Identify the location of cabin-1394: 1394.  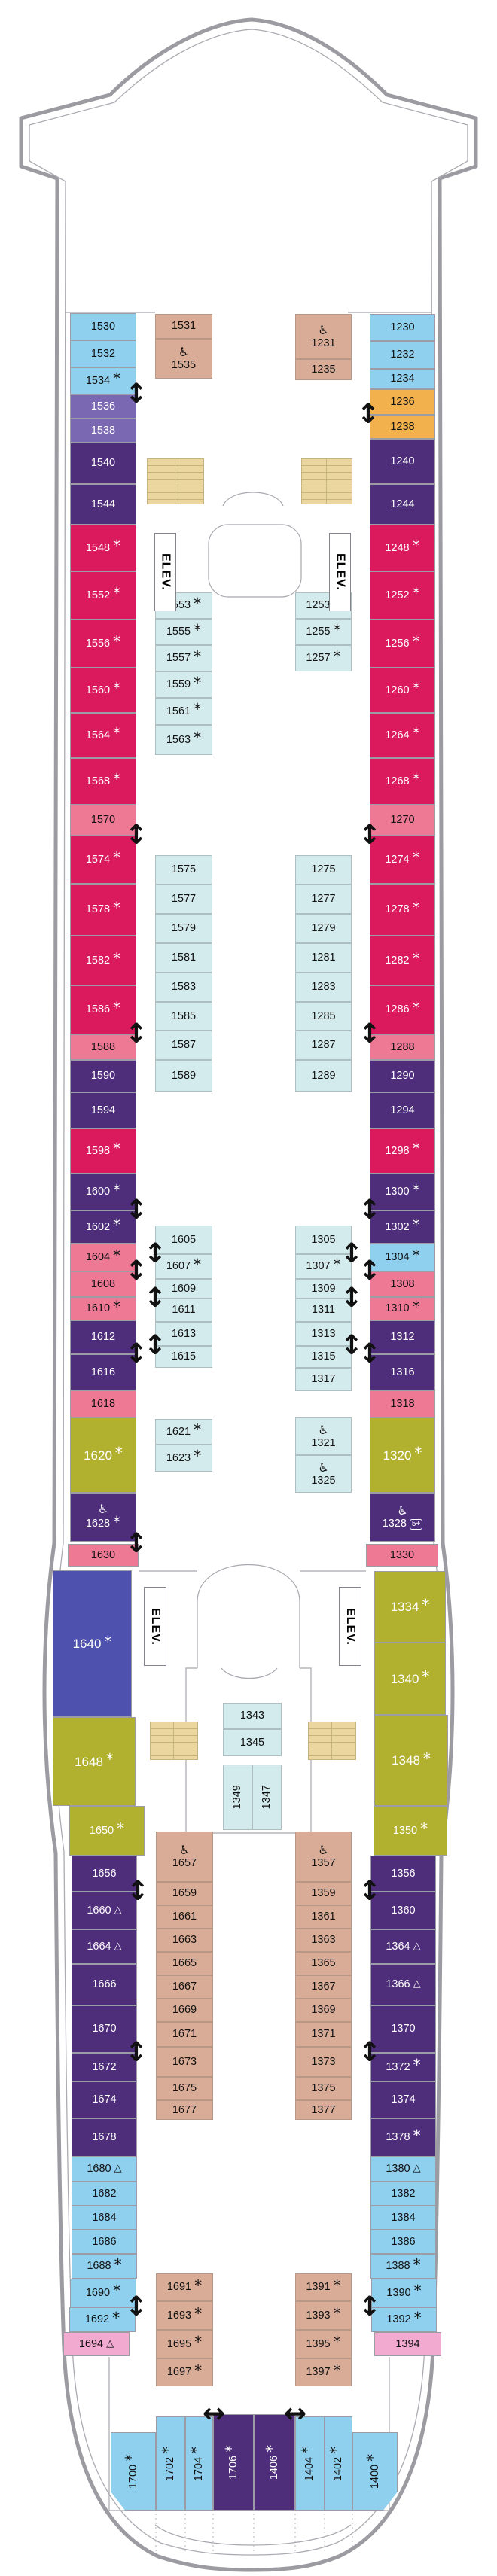
(408, 2344).